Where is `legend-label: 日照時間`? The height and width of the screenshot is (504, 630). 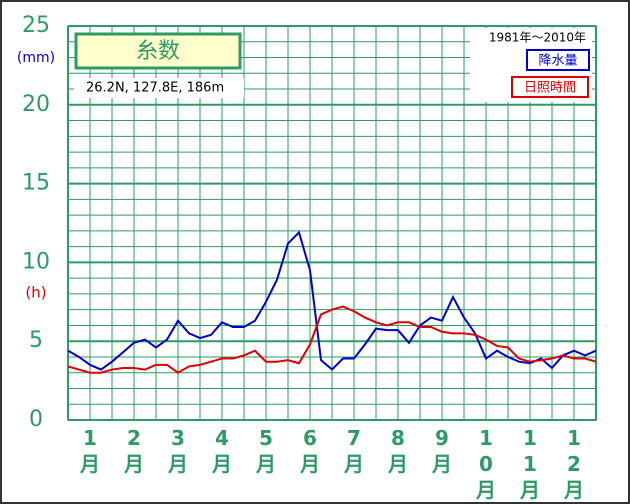
legend-label: 日照時間 is located at coordinates (550, 88).